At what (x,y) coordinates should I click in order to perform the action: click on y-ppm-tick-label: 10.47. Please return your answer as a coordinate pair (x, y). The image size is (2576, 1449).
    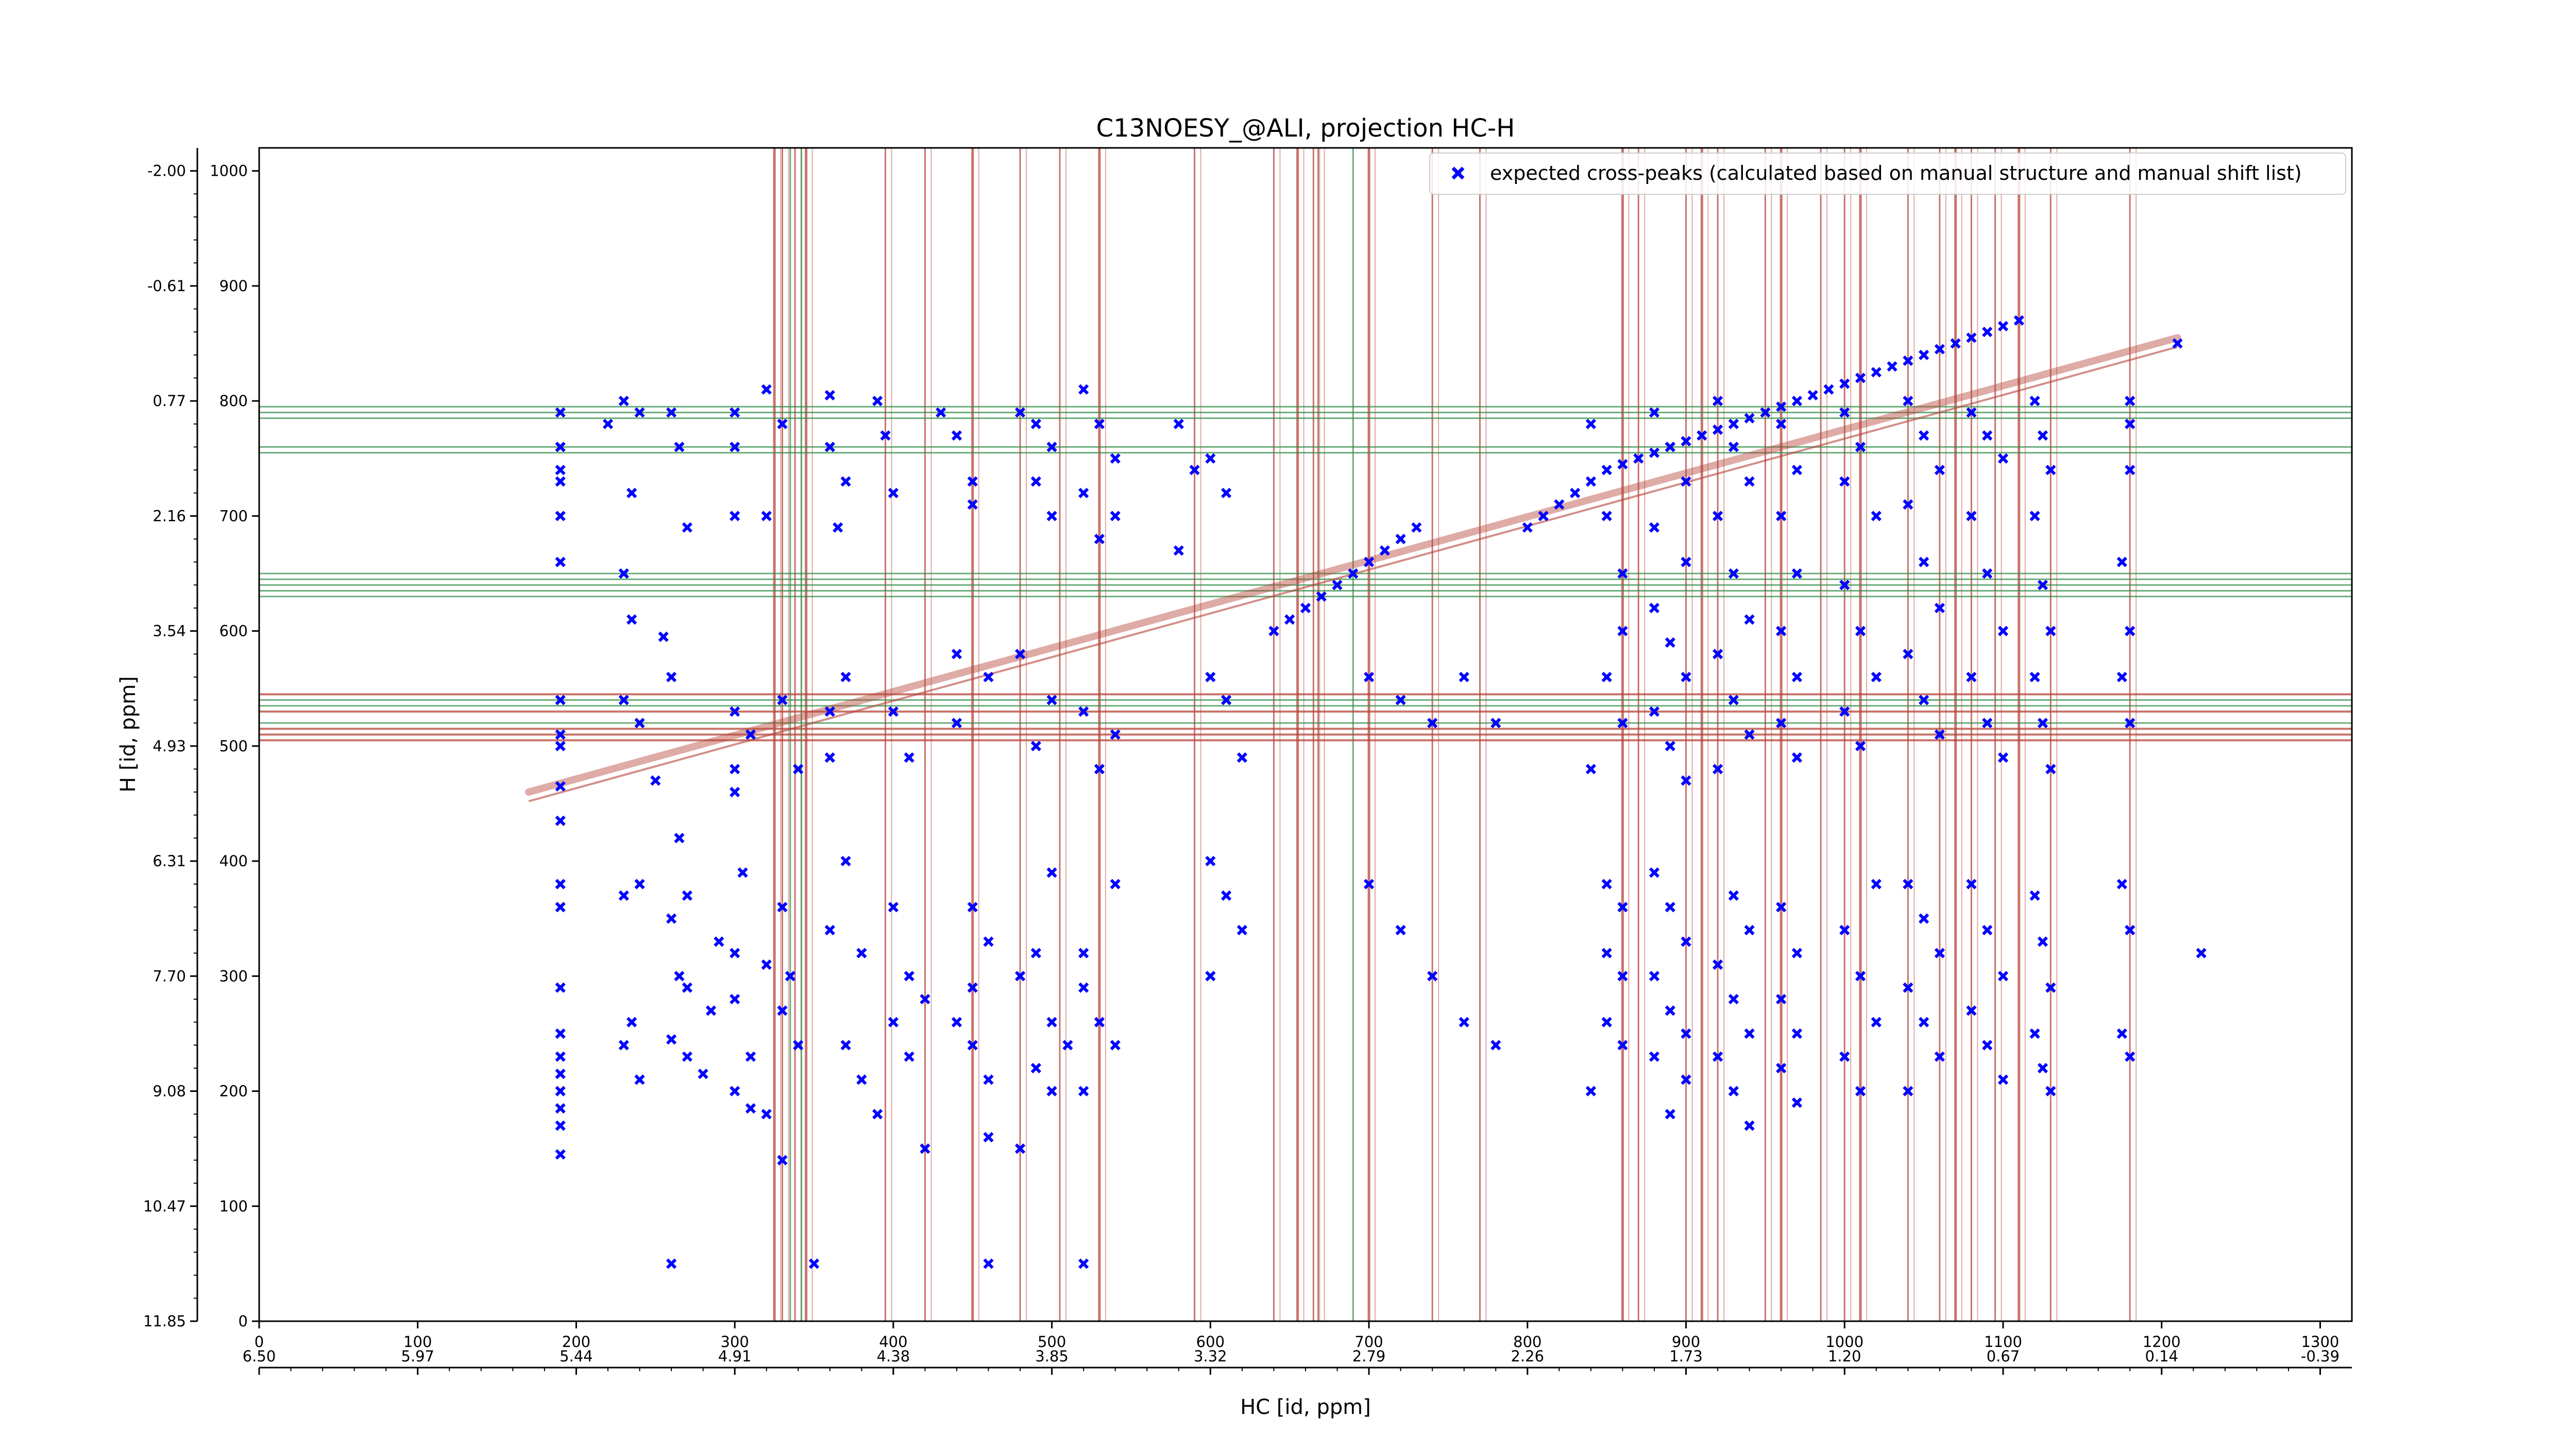
    Looking at the image, I should click on (164, 1206).